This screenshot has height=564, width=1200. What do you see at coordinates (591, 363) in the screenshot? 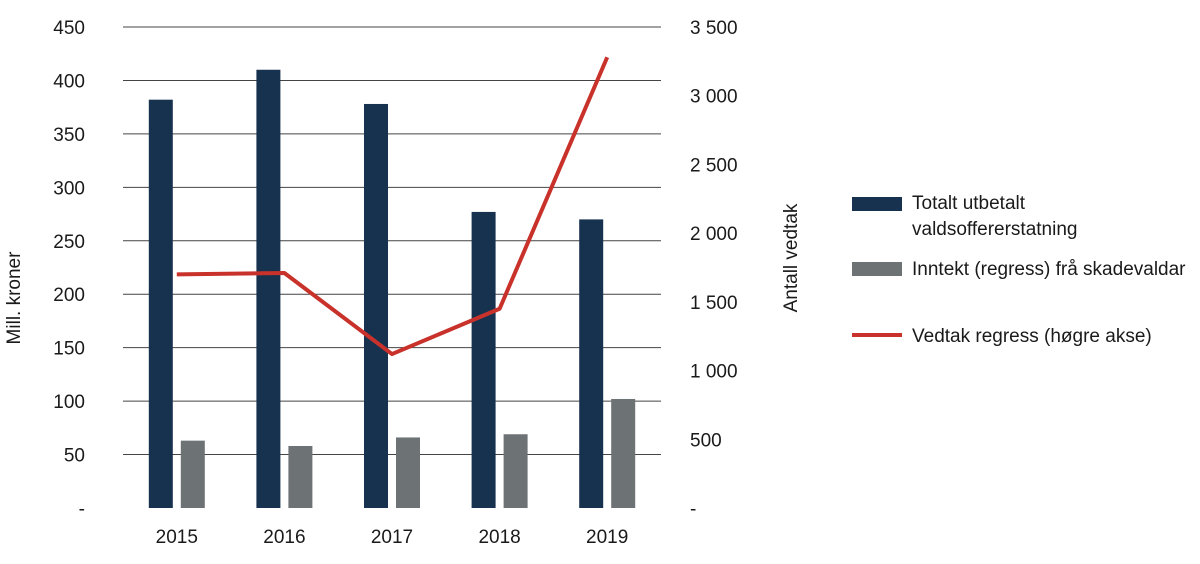
I see `bar-total-2019` at bounding box center [591, 363].